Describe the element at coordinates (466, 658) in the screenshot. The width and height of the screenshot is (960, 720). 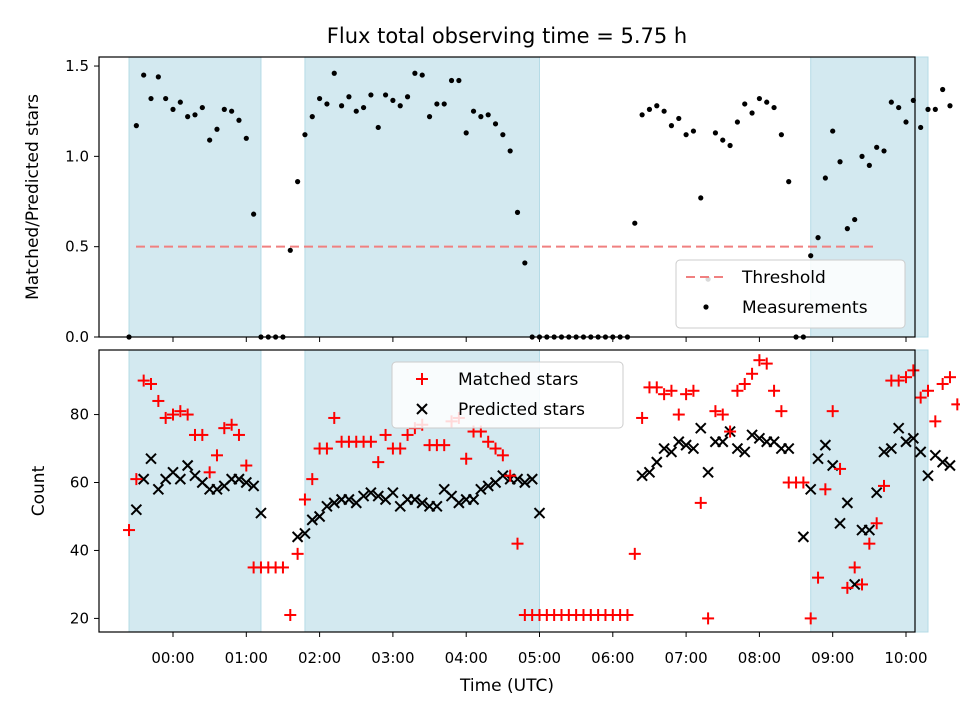
I see `x-tick-label: 04:00` at that location.